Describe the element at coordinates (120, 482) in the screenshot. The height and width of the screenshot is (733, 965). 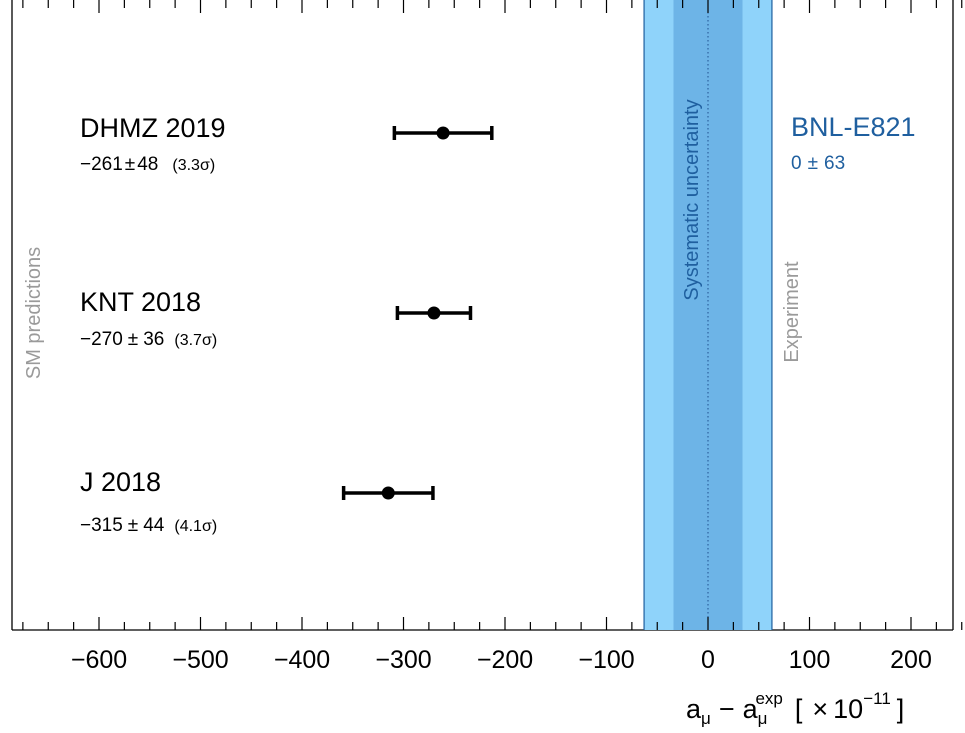
I see `point-name-j: J 2018` at that location.